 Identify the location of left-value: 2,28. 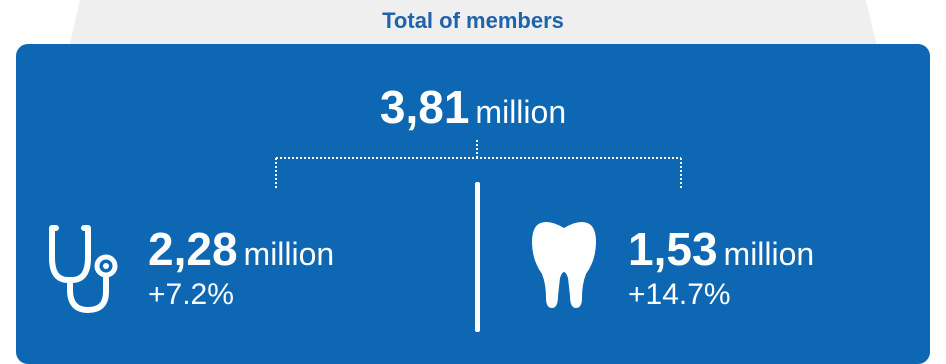
(193, 249).